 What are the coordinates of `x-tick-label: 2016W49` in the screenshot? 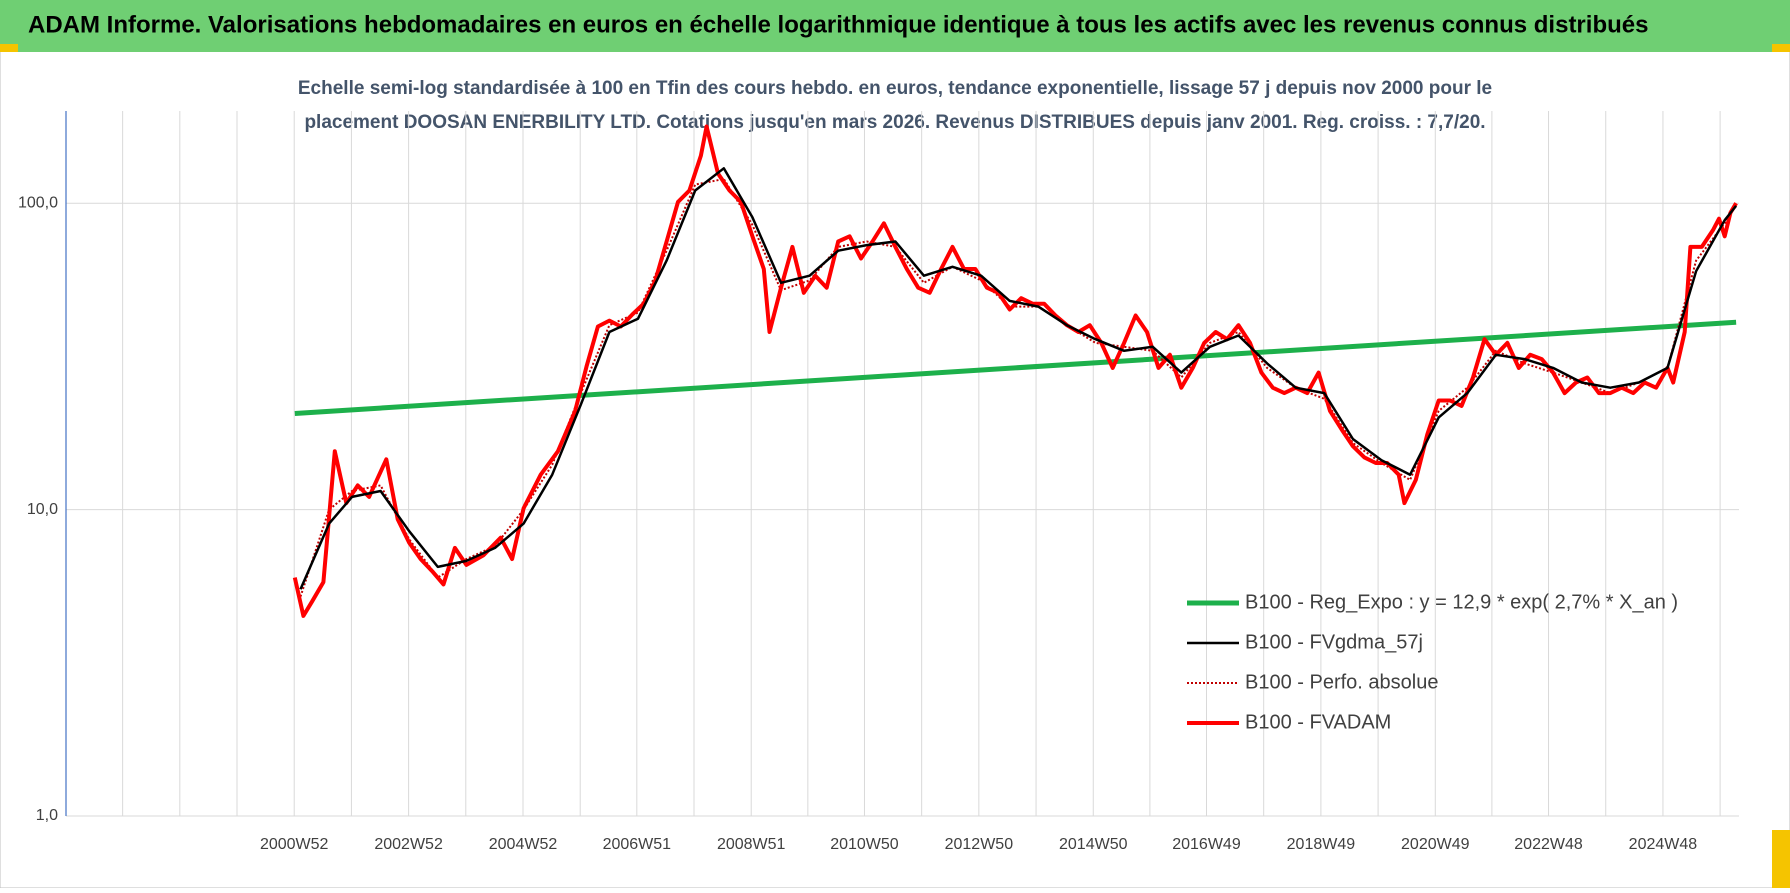 It's located at (1206, 844).